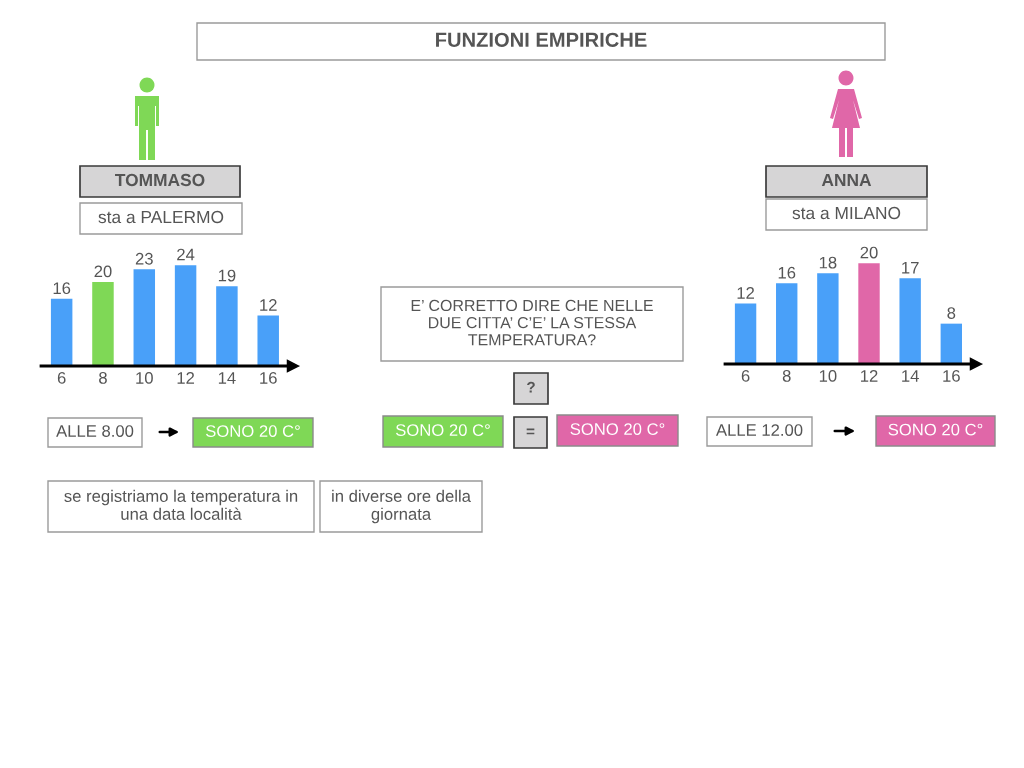 The width and height of the screenshot is (1024, 768). I want to click on data-label: 18, so click(828, 262).